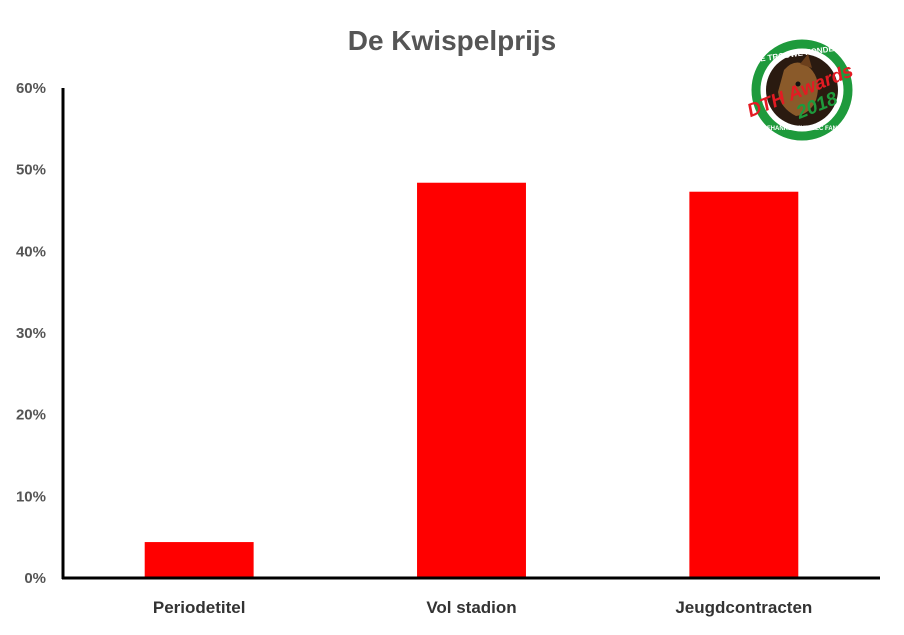 This screenshot has width=904, height=635. I want to click on logo-bottom-text: ONAFHANKELIJKE NEC FANSITE, so click(802, 129).